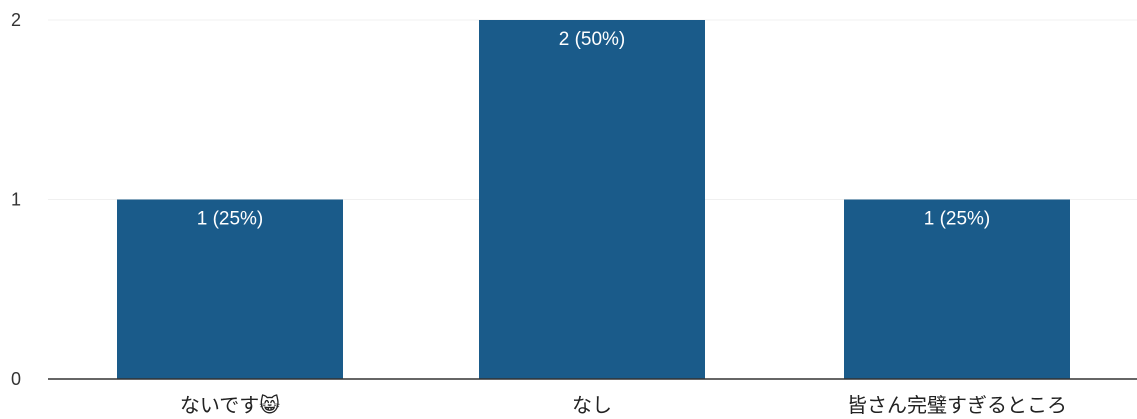 The image size is (1137, 419). I want to click on category-label: ないです😸, so click(230, 405).